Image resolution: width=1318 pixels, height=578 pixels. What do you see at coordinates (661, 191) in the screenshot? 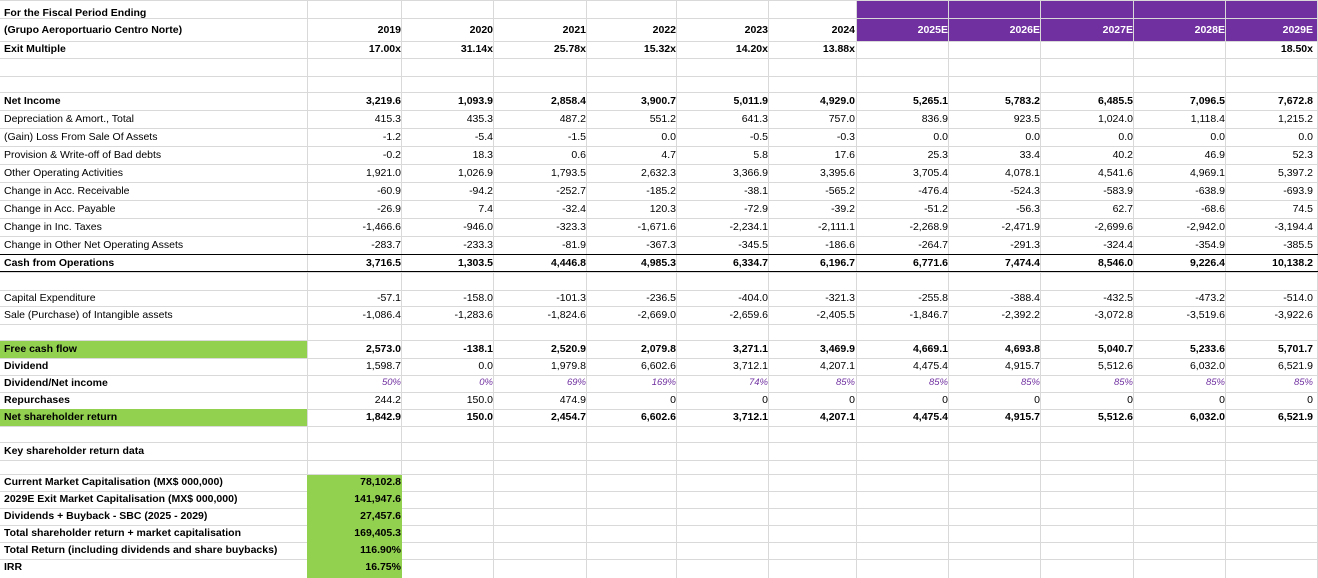
I see `cell: -185.2` at bounding box center [661, 191].